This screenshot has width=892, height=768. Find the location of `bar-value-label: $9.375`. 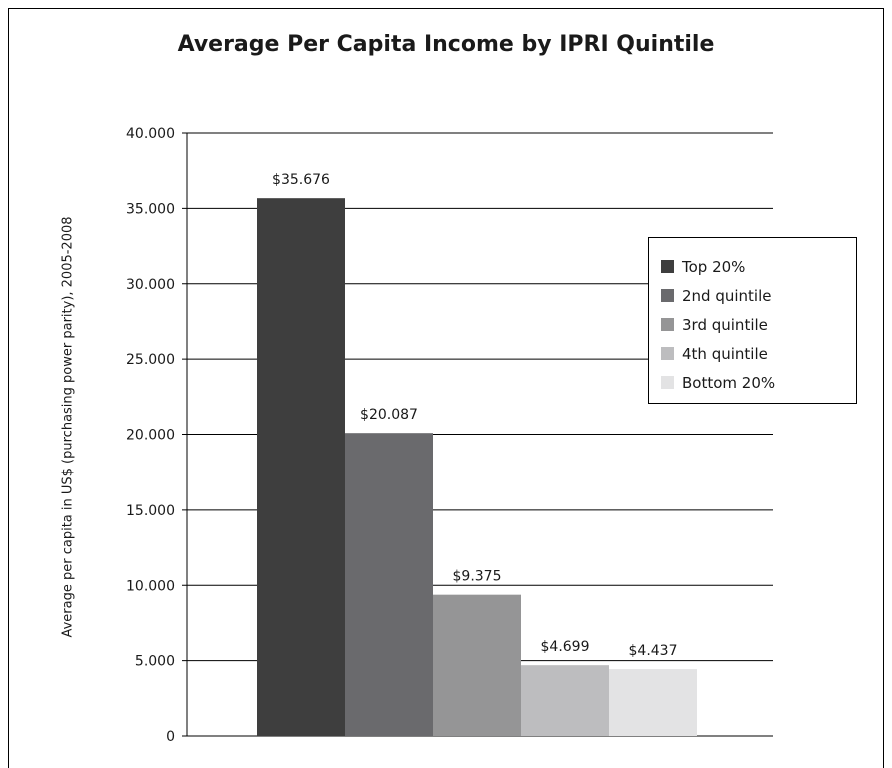

bar-value-label: $9.375 is located at coordinates (477, 577).